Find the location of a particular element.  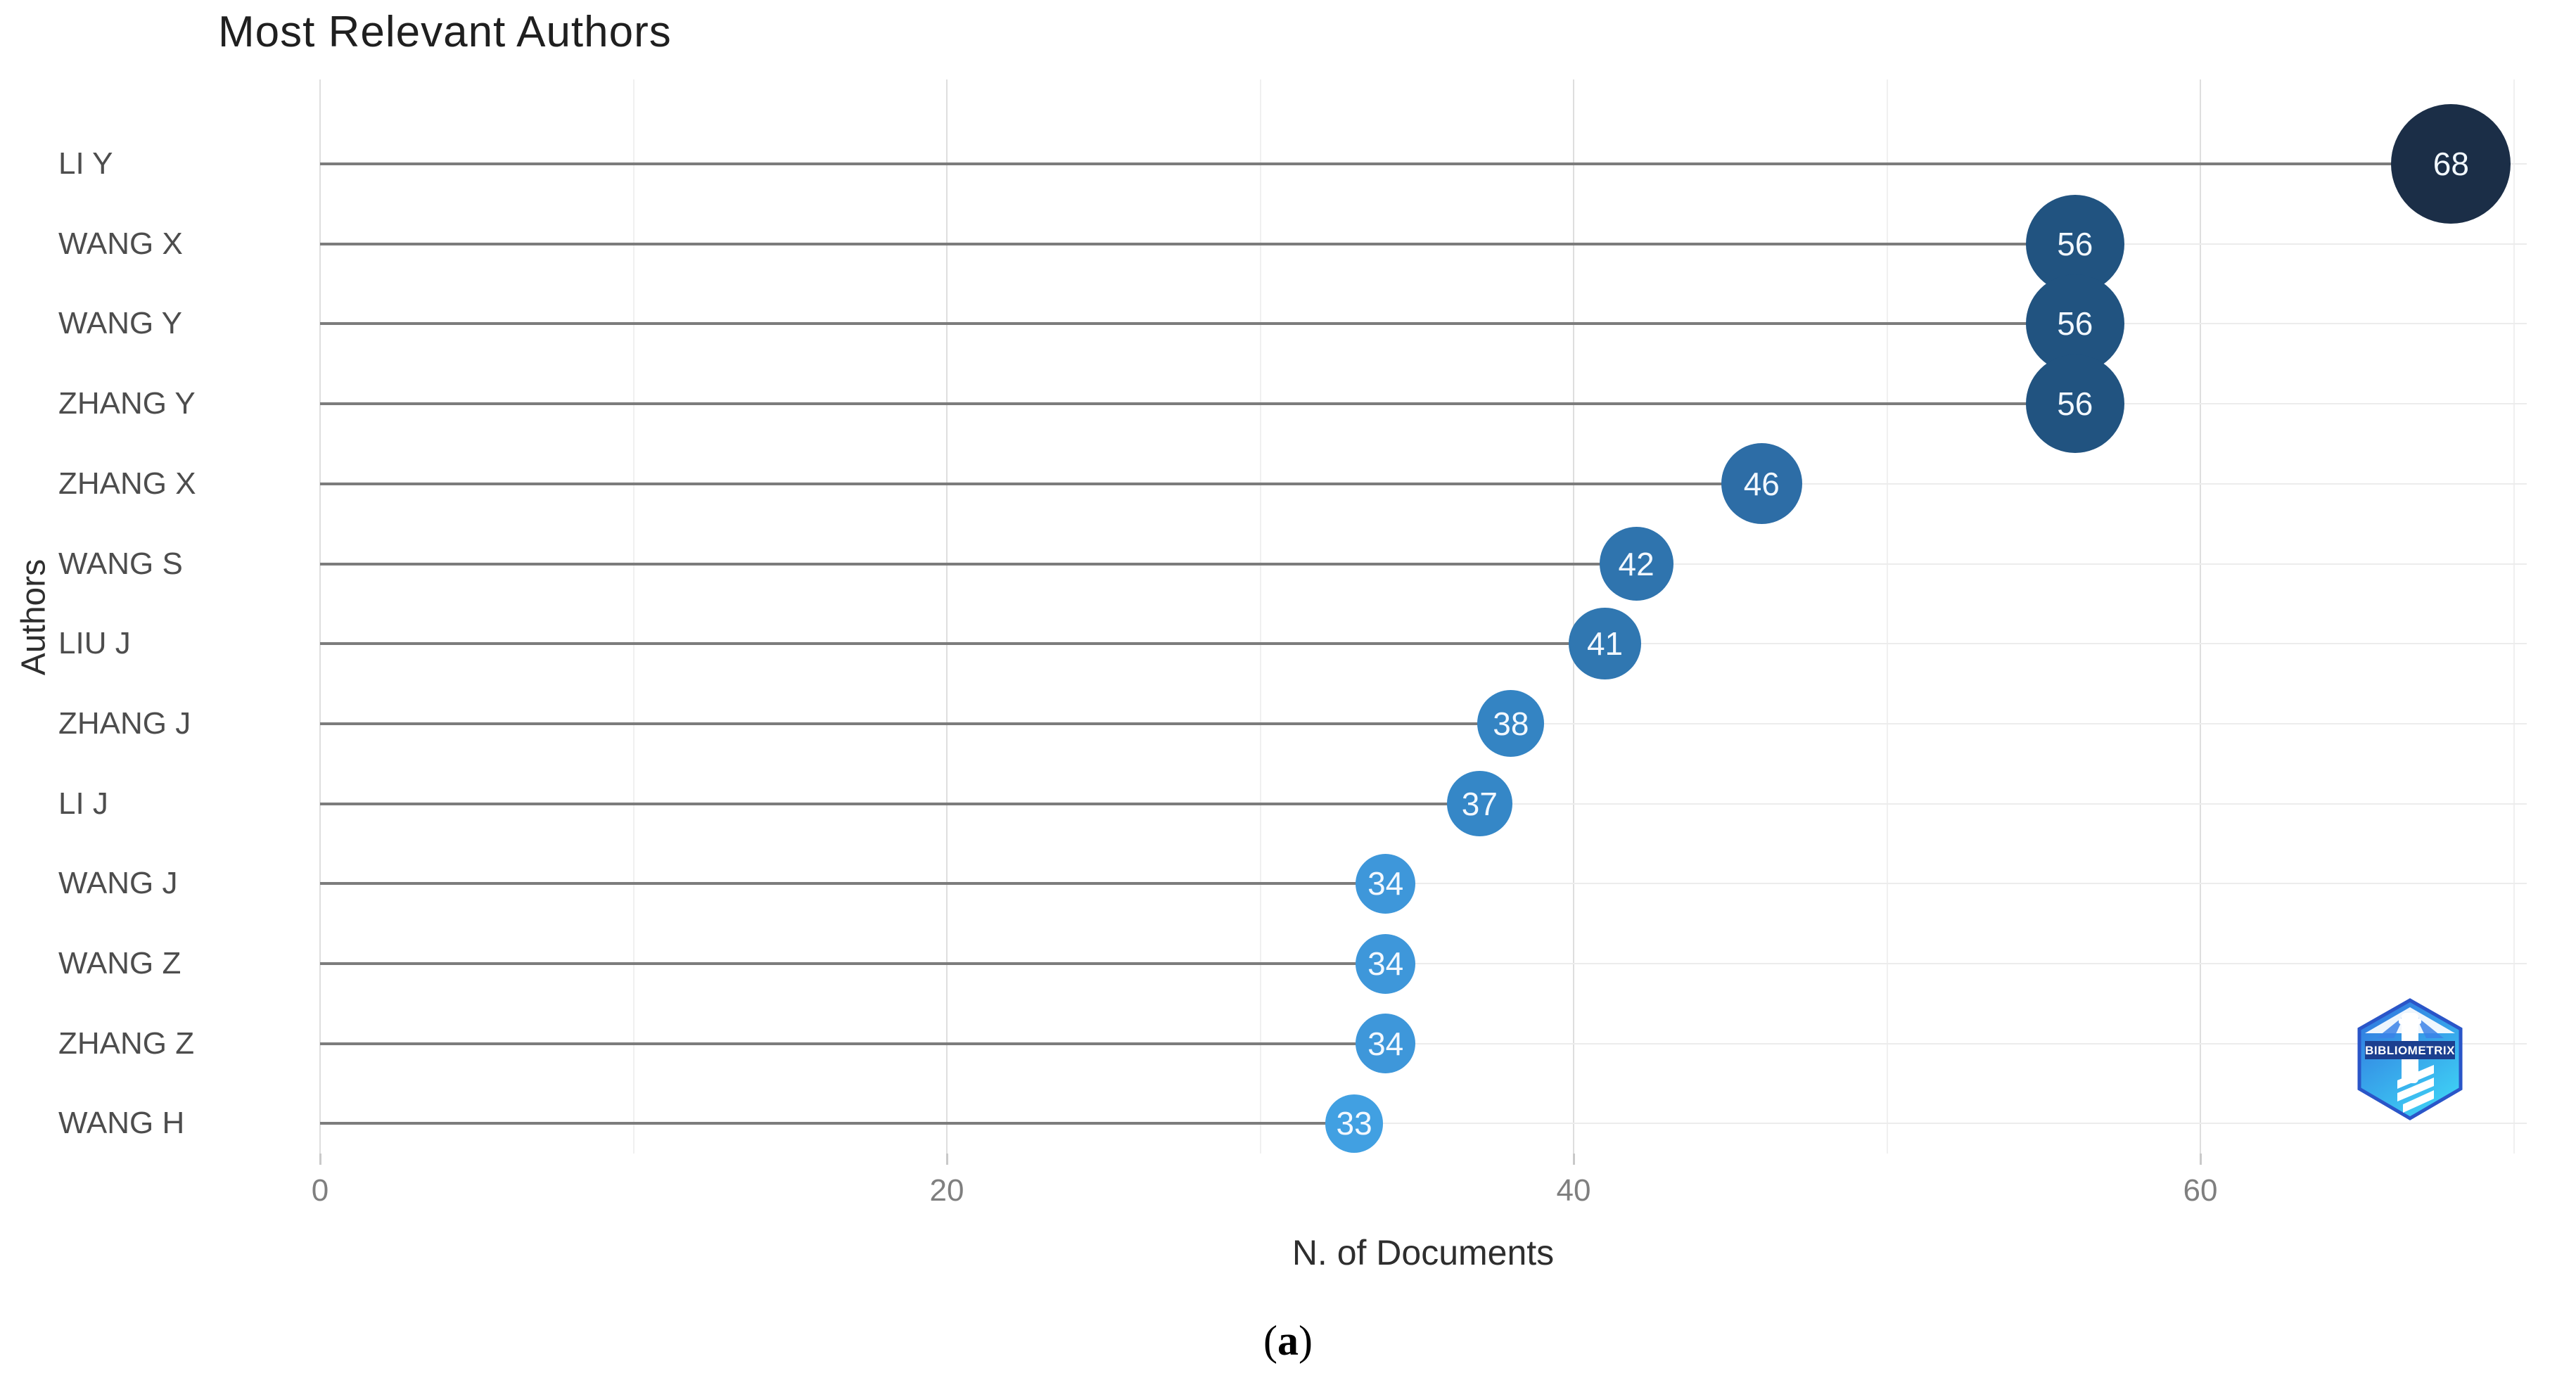

data-point: 41 is located at coordinates (1605, 643).